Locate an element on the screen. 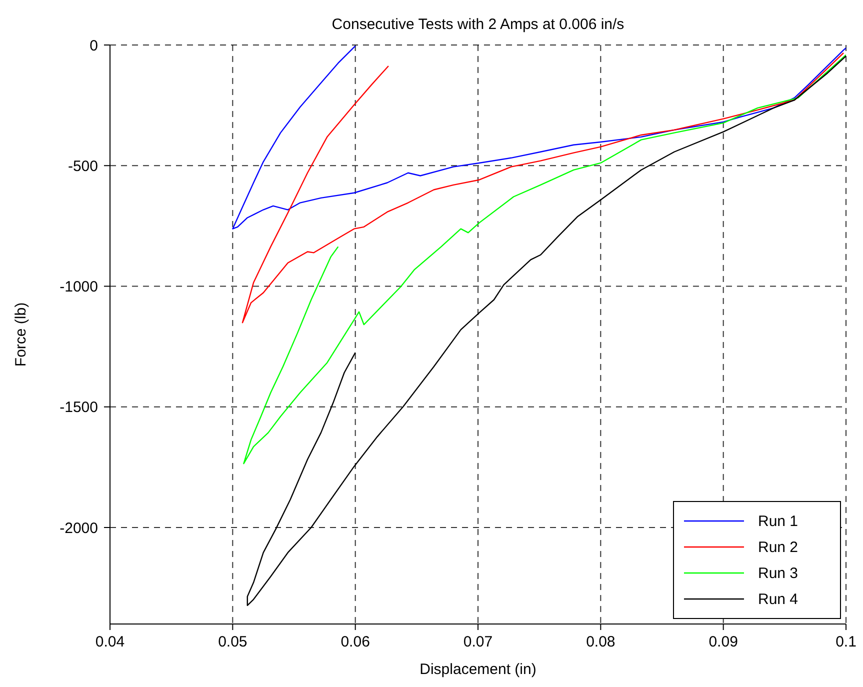 The height and width of the screenshot is (687, 863). legend-label: Run 4 is located at coordinates (778, 599).